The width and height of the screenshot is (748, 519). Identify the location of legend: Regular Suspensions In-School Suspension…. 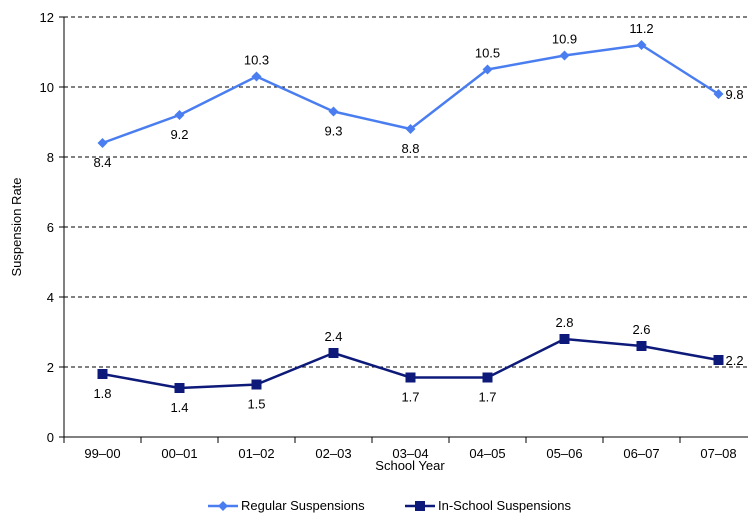
(374, 508).